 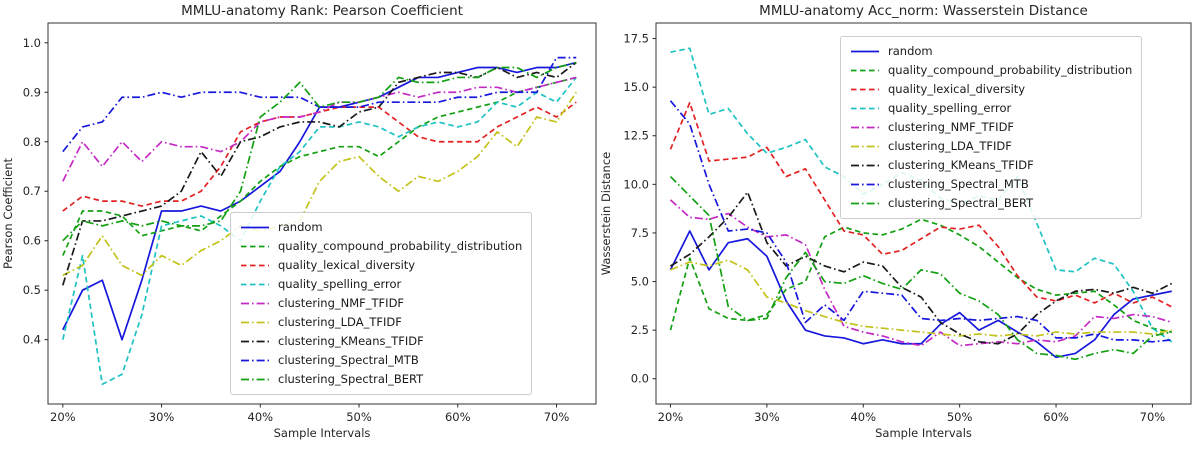 I want to click on y-tick-label: 0.4, so click(x=32, y=340).